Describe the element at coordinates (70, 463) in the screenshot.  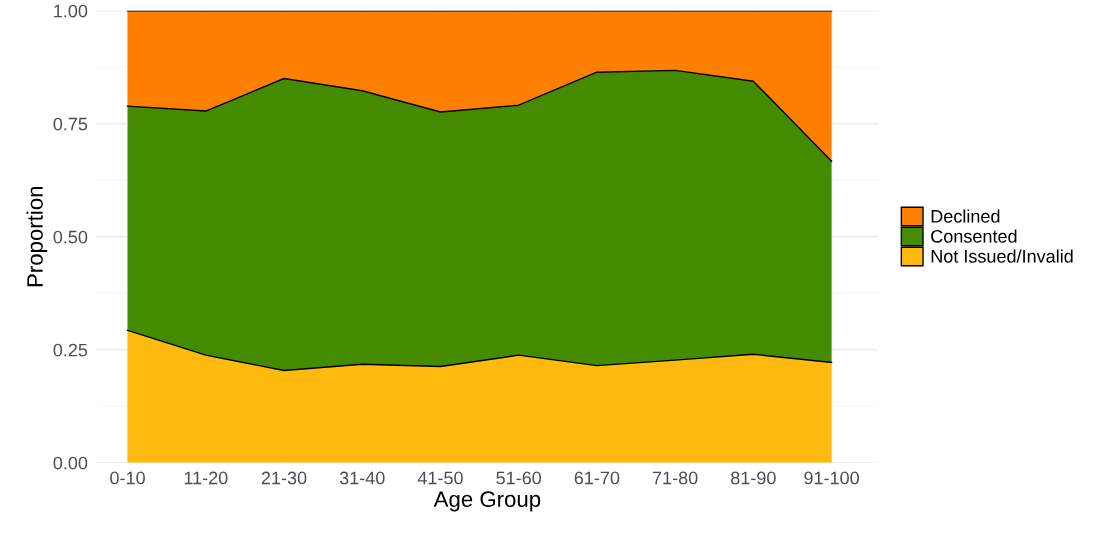
I see `y-tick-label: 0.00` at that location.